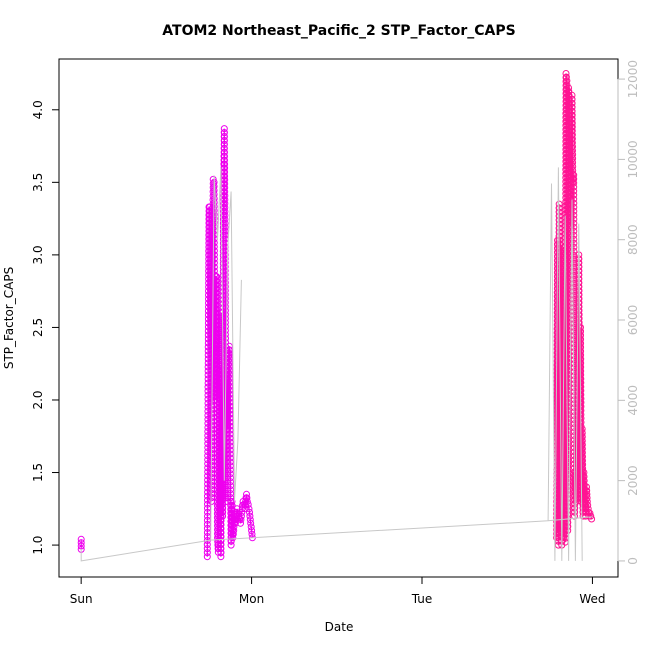  I want to click on y2-tick-label: 8000, so click(633, 239).